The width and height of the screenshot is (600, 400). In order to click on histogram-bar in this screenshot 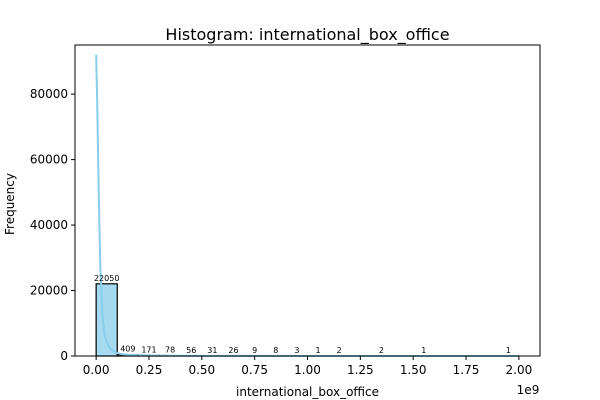, I will do `click(106, 320)`.